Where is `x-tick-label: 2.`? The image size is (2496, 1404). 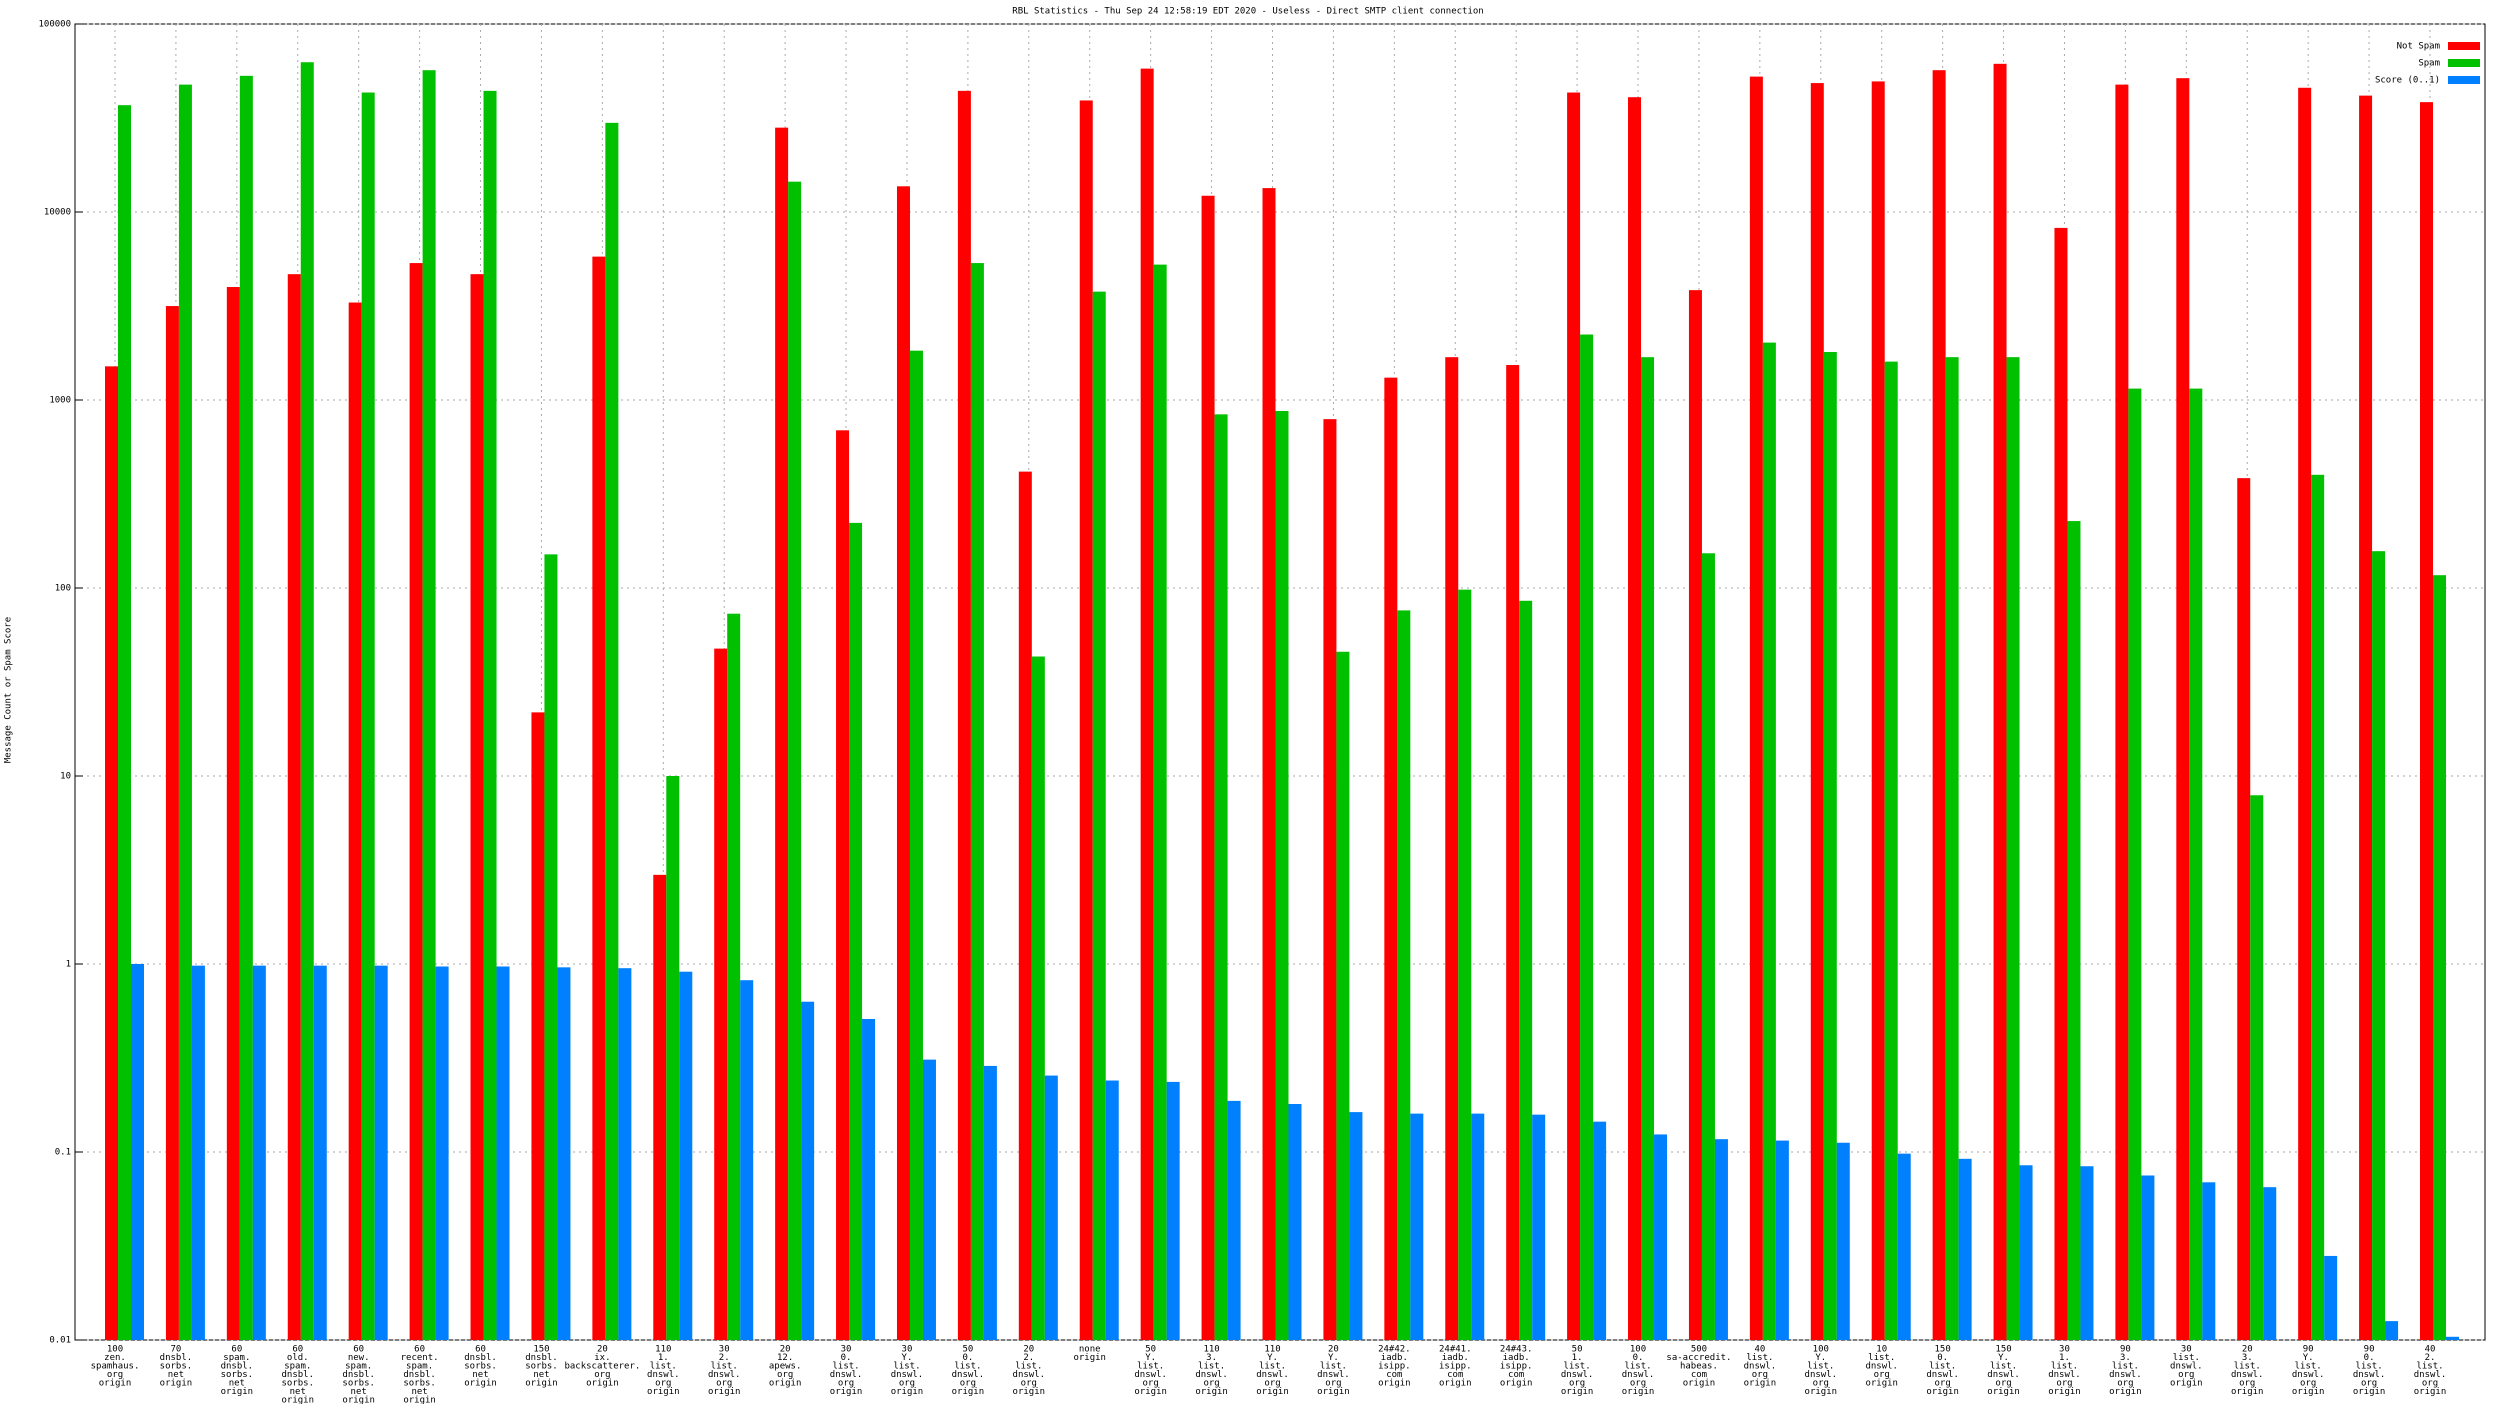
x-tick-label: 2. is located at coordinates (1028, 1358).